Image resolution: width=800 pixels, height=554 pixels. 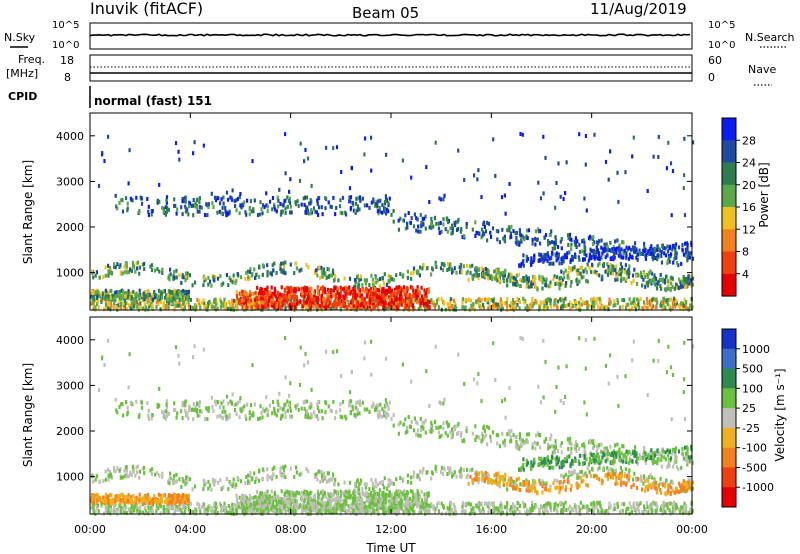 I want to click on y-tick-label: 3000, so click(x=70, y=181).